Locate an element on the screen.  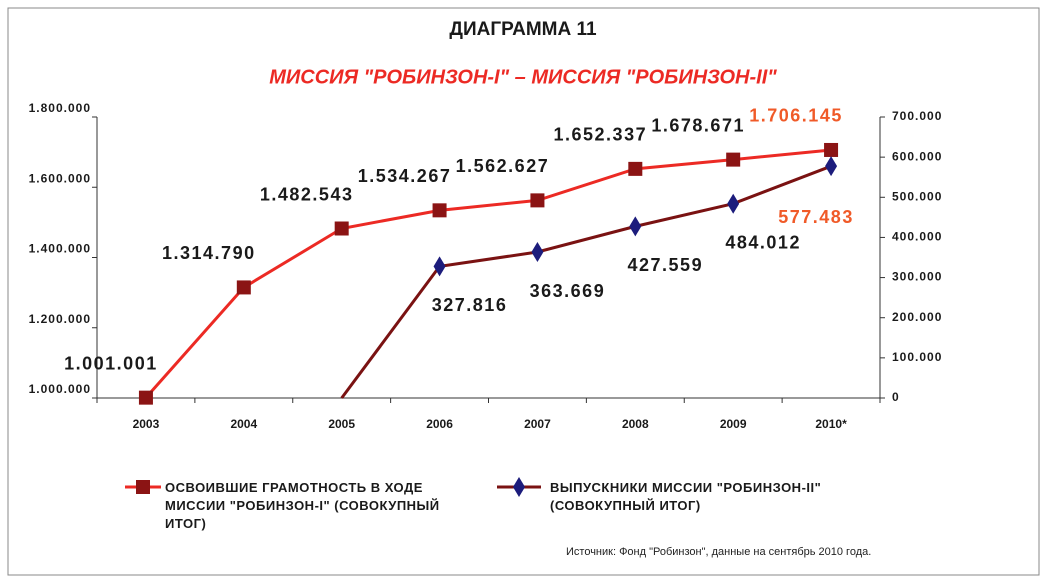
data-label: 1.534.267 is located at coordinates (405, 176).